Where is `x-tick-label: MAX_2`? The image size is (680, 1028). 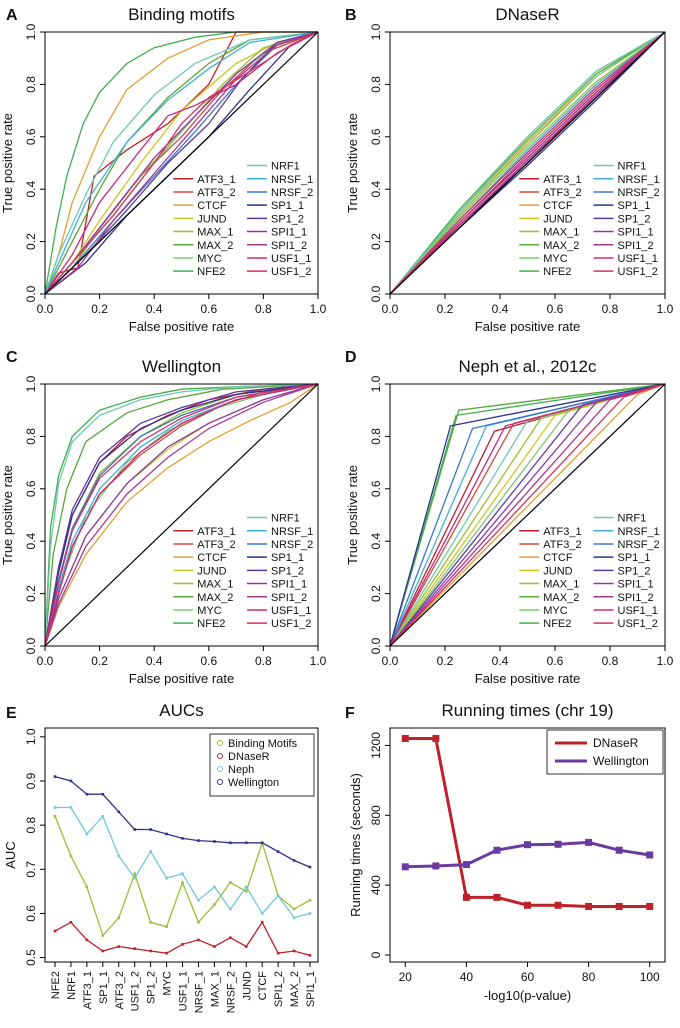
x-tick-label: MAX_2 is located at coordinates (295, 989).